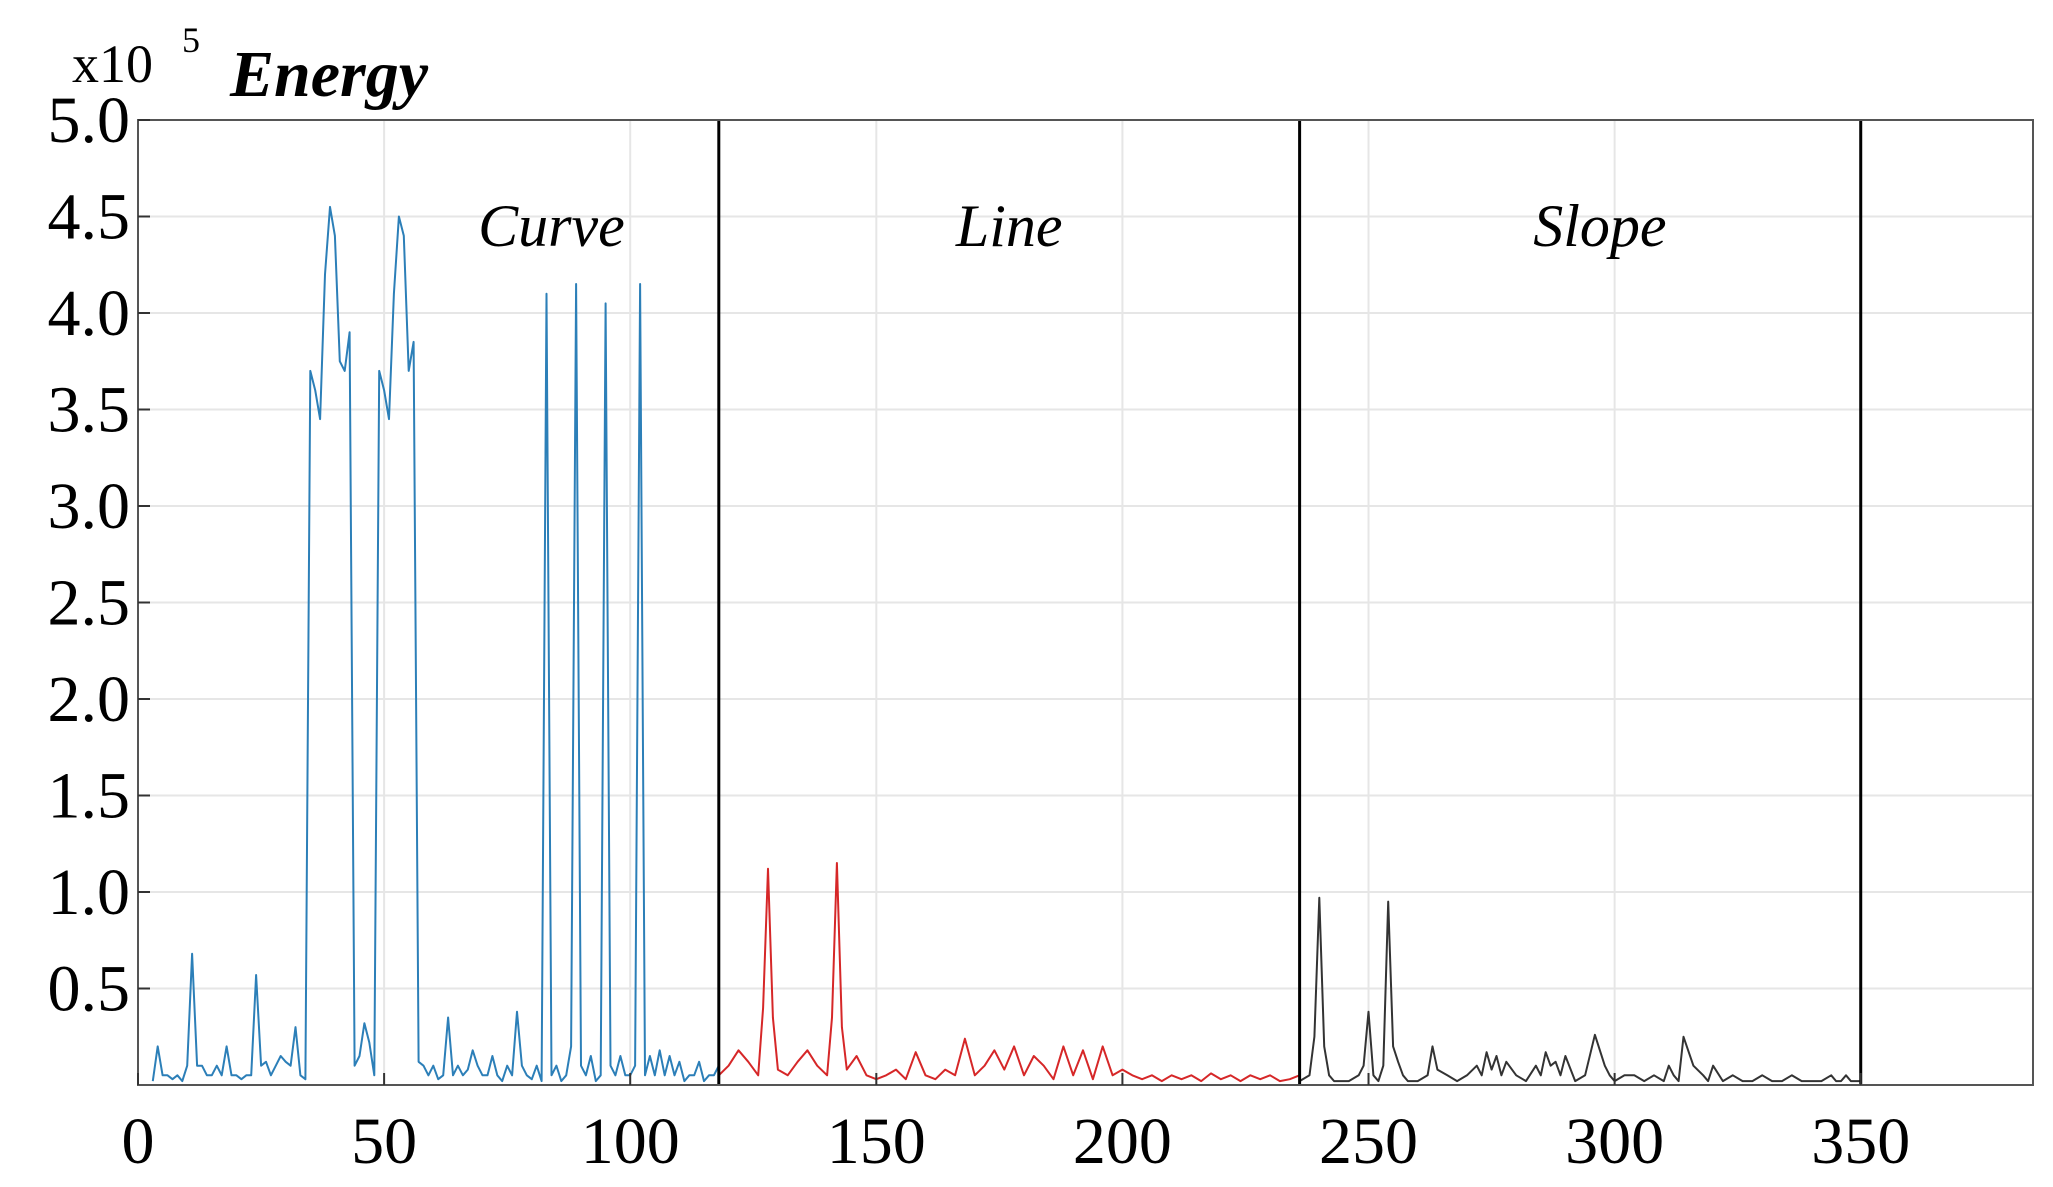  Describe the element at coordinates (1860, 1141) in the screenshot. I see `x-tick-label: 350` at that location.